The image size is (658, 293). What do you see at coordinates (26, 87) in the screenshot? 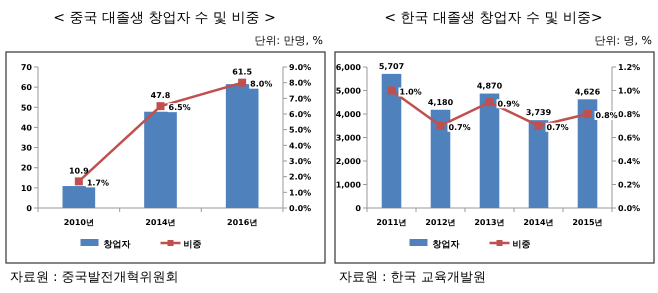
I see `y-tick-label: 60` at bounding box center [26, 87].